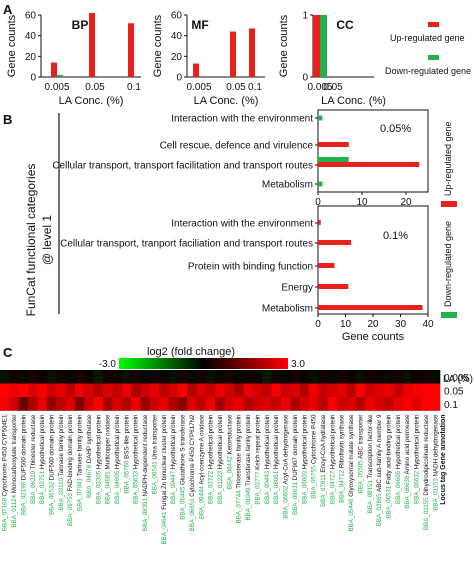 This screenshot has width=474, height=561. Describe the element at coordinates (183, 502) in the screenshot. I see `locus-tag: BBA_06445` at that location.